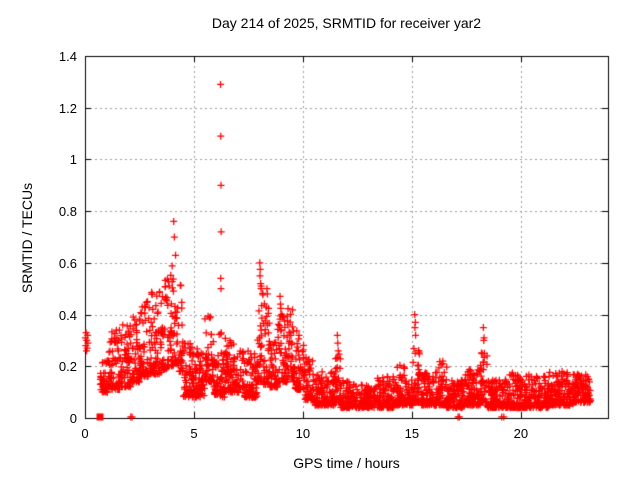  I want to click on y-tick-label: 1.2, so click(67, 108).